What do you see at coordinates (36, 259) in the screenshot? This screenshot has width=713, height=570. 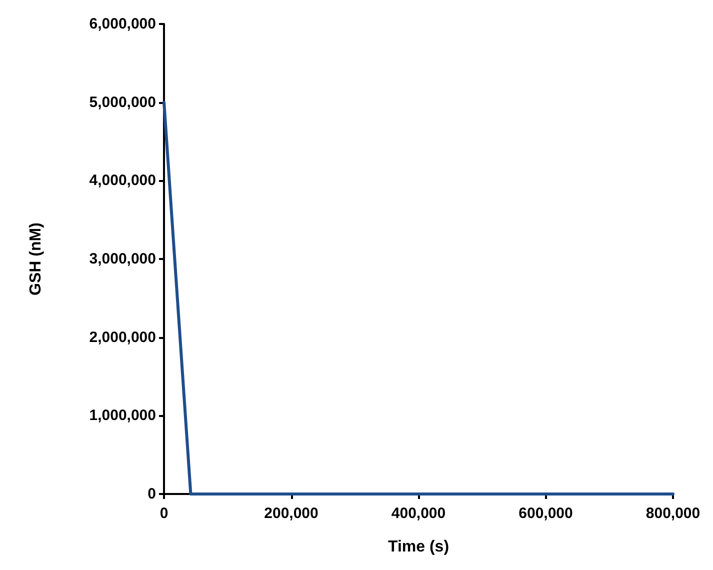 I see `y-axis-title: GSH (nM)` at bounding box center [36, 259].